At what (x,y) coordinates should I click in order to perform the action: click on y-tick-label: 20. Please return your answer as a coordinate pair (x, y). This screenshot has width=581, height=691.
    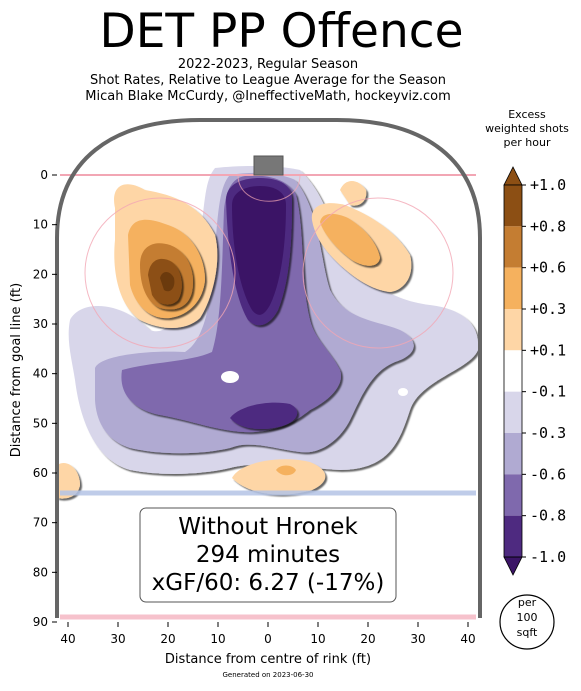
    Looking at the image, I should click on (40, 274).